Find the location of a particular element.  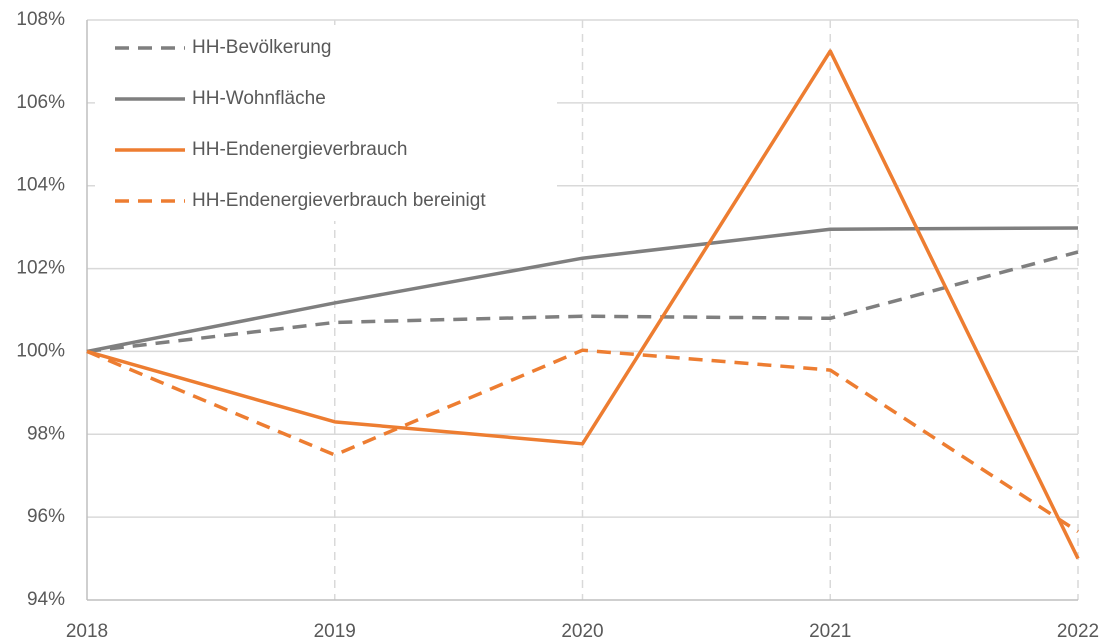

legend-label: HH-Endenergieverbrauch bereinigt is located at coordinates (339, 200).